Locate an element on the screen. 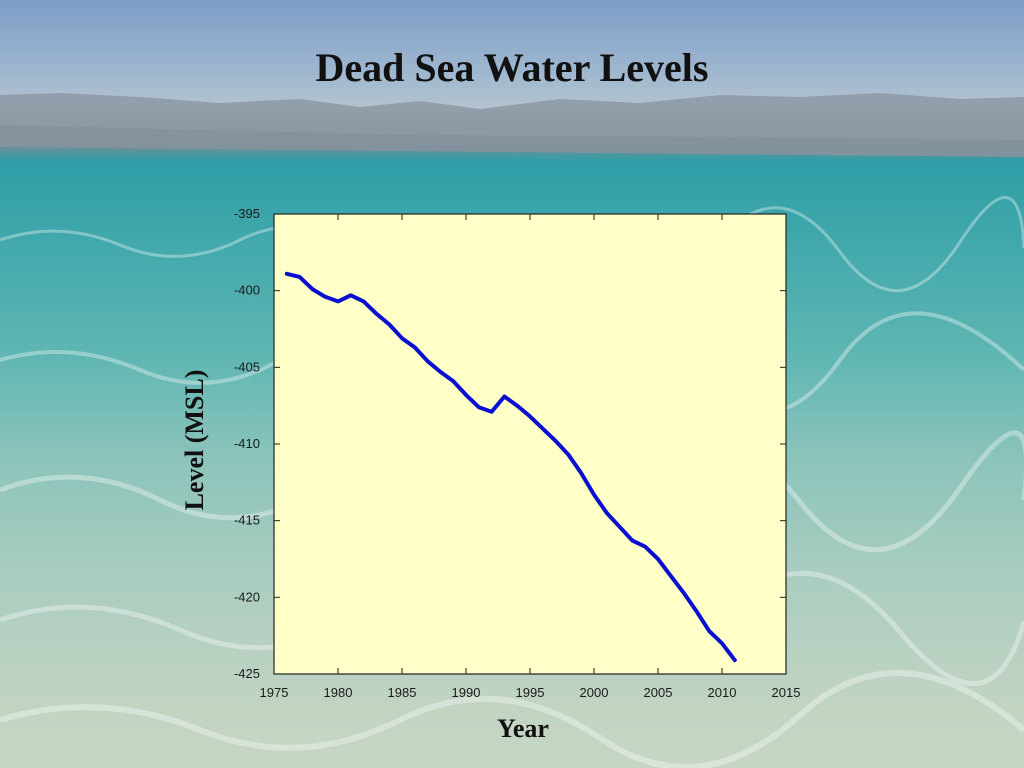 This screenshot has width=1024, height=768. y-tick-label: -420 is located at coordinates (247, 596).